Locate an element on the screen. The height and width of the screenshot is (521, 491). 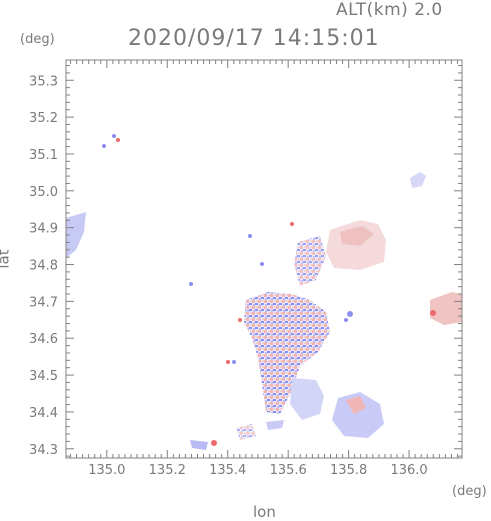
x-axis-label: lon is located at coordinates (264, 512).